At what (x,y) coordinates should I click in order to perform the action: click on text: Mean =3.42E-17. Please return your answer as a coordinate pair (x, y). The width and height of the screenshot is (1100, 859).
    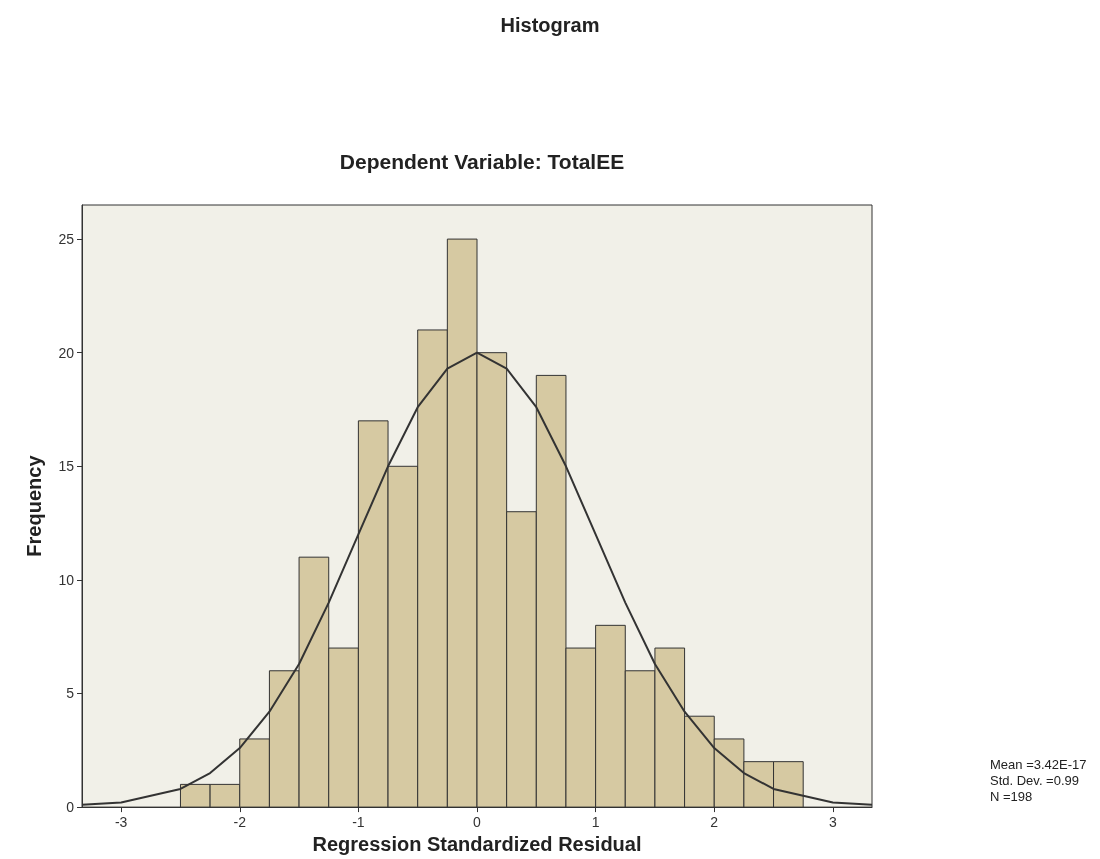
    Looking at the image, I should click on (1038, 764).